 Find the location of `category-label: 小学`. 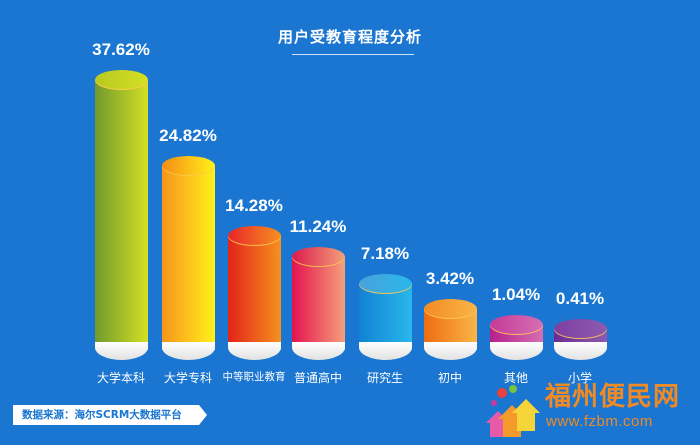

category-label: 小学 is located at coordinates (579, 378).